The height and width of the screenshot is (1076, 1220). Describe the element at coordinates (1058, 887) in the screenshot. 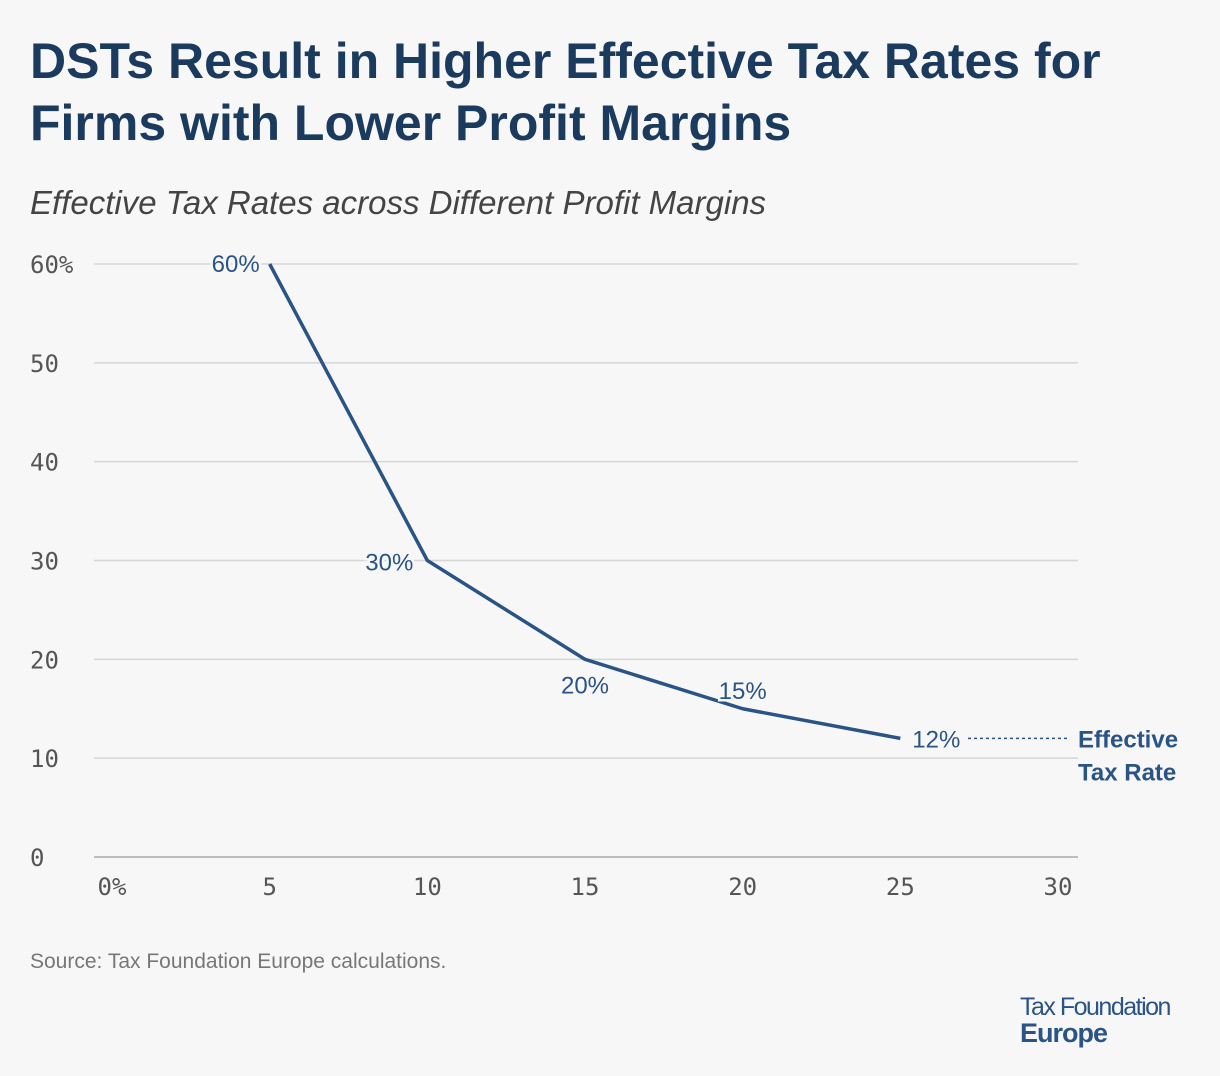

I see `x-tick-label: 30` at that location.